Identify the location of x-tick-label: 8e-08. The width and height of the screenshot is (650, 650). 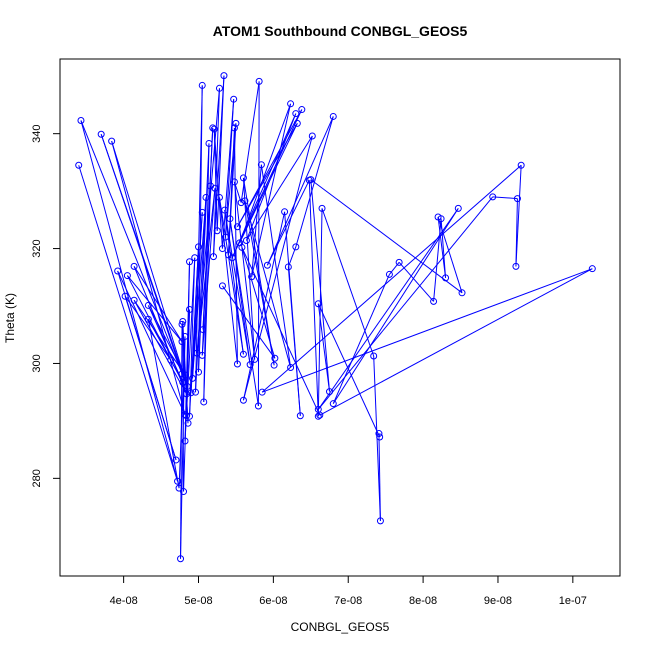
(423, 601).